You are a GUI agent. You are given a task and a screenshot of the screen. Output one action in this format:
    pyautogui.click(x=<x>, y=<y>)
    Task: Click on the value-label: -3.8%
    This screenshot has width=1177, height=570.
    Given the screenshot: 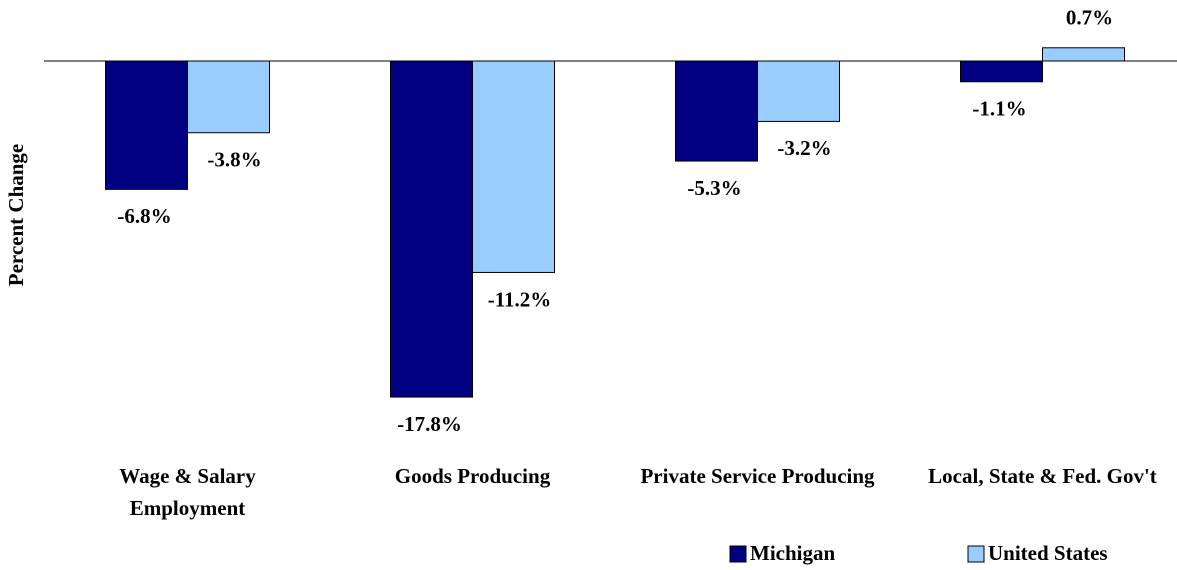 What is the action you would take?
    pyautogui.click(x=234, y=160)
    